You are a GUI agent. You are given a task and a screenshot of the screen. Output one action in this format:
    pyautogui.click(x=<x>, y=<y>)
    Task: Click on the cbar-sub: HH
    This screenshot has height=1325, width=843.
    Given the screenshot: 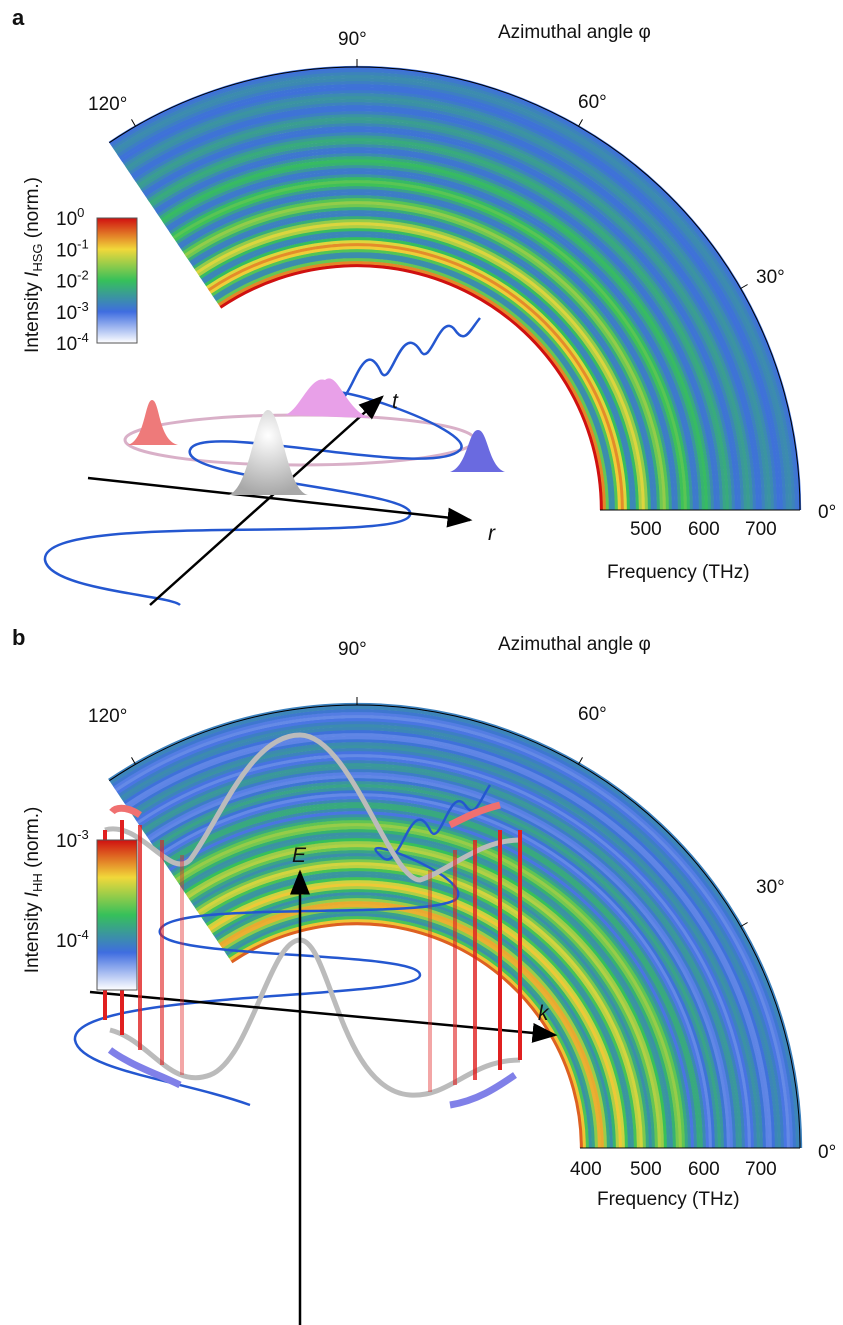 What is the action you would take?
    pyautogui.click(x=37, y=882)
    